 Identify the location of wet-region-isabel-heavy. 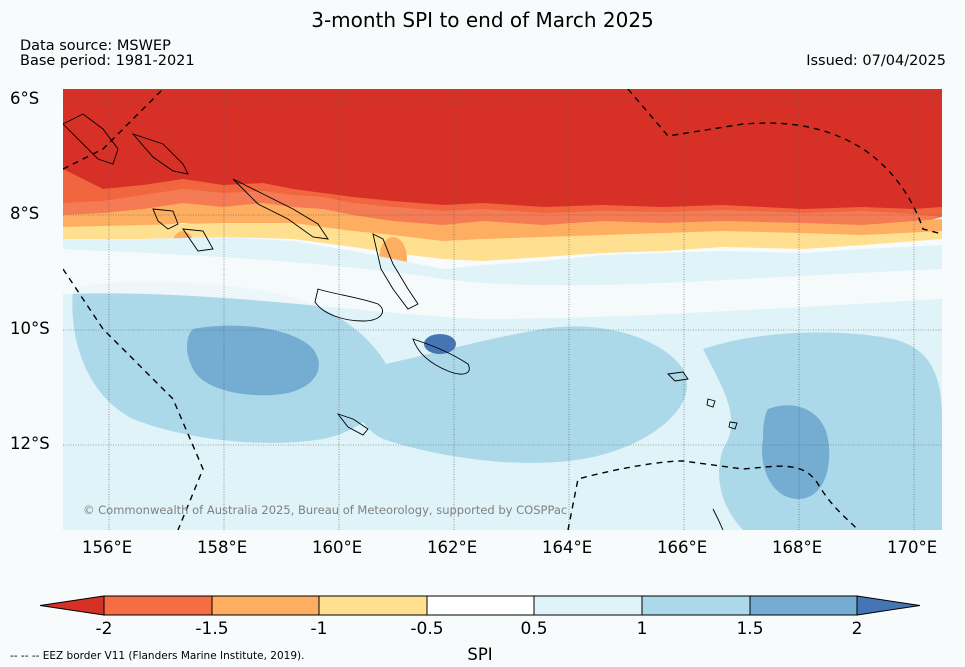
(440, 344).